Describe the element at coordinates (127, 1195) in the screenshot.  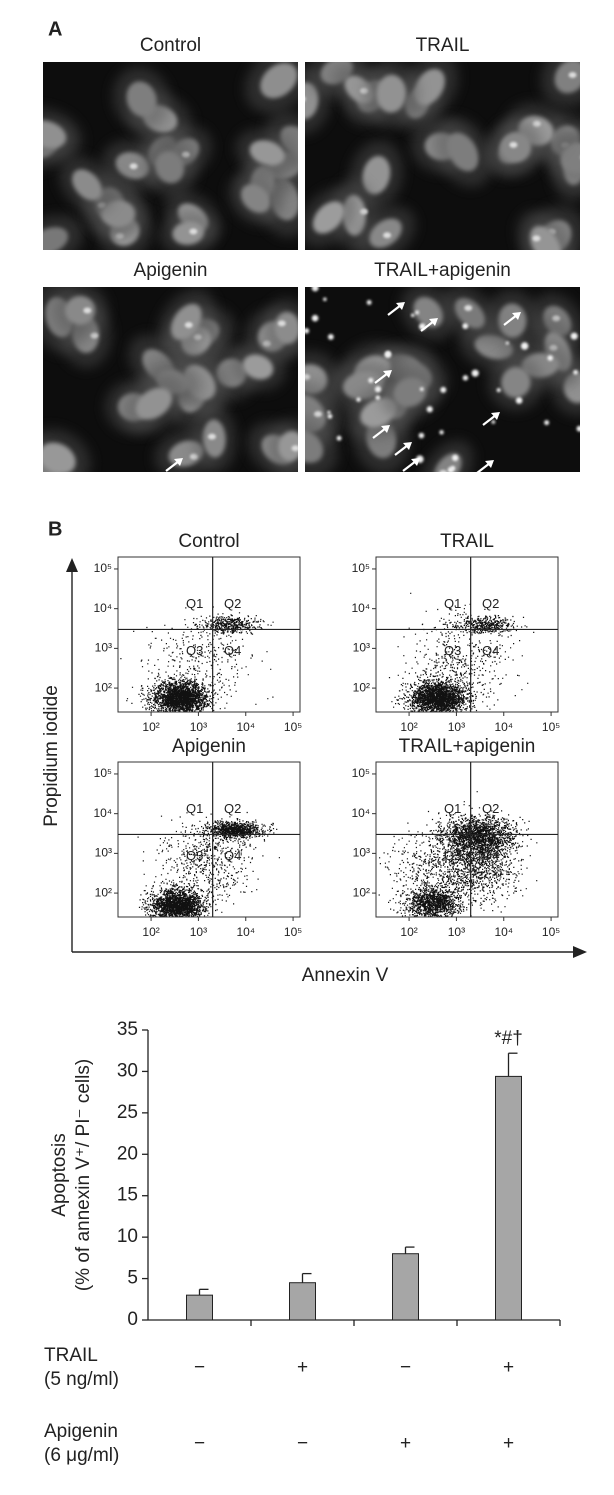
I see `y-tick-label: 15` at that location.